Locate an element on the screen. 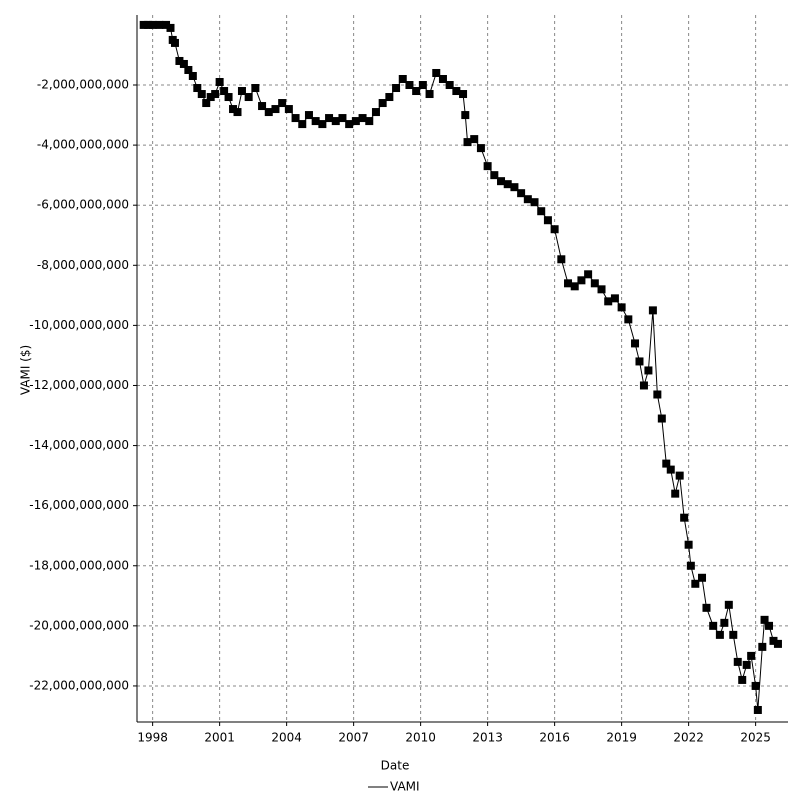 This screenshot has height=802, width=802. y-tick-label: -12,000,000,000 is located at coordinates (79, 385).